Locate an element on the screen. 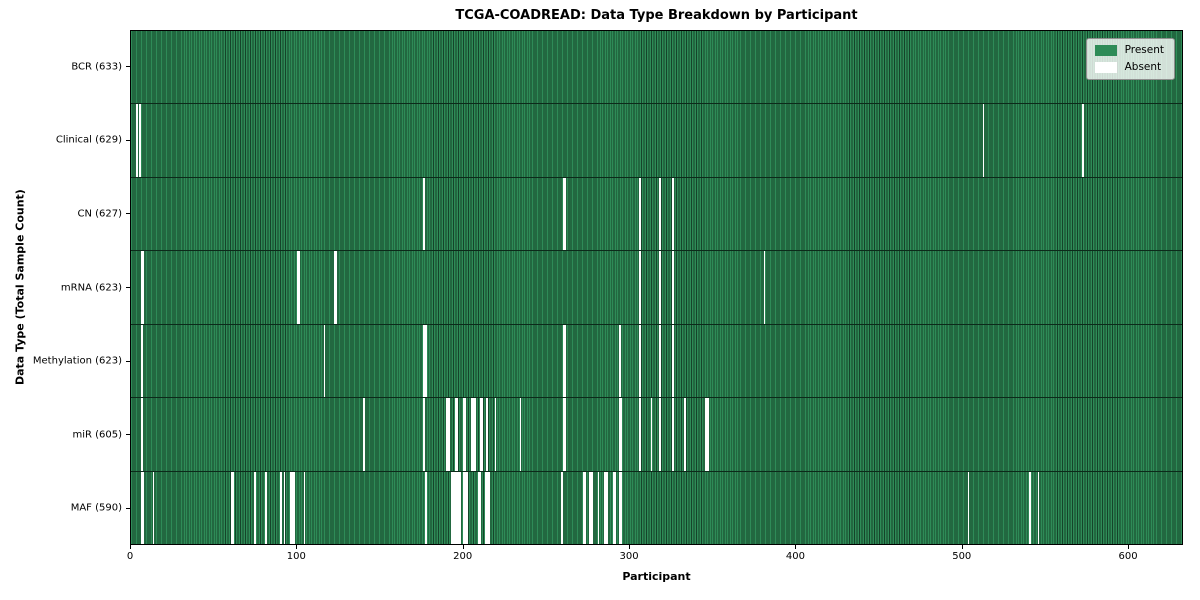 Image resolution: width=1200 pixels, height=600 pixels. x-tick-label: 200 is located at coordinates (463, 556).